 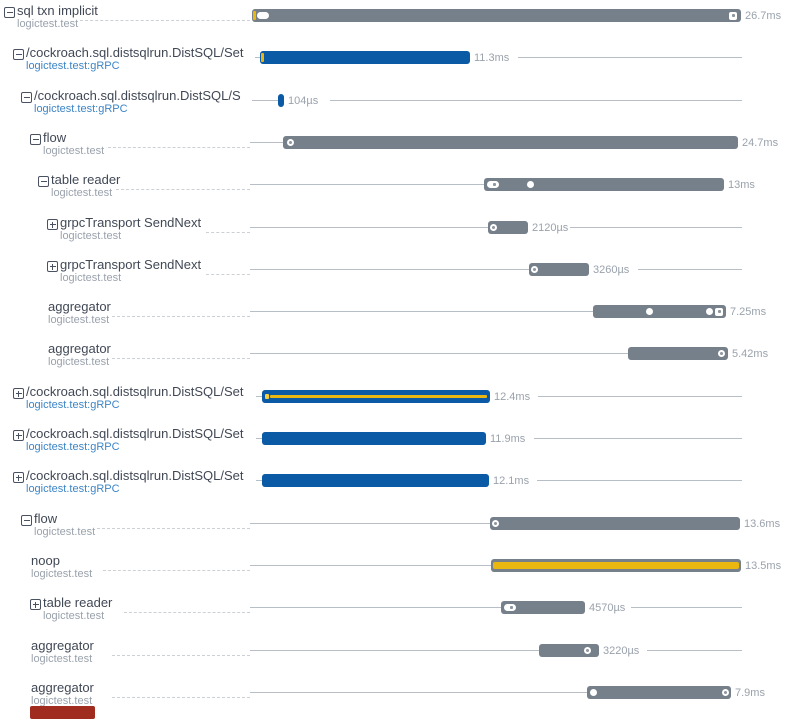 What do you see at coordinates (393, 190) in the screenshot?
I see `span-row: table reader logictest.test 13ms` at bounding box center [393, 190].